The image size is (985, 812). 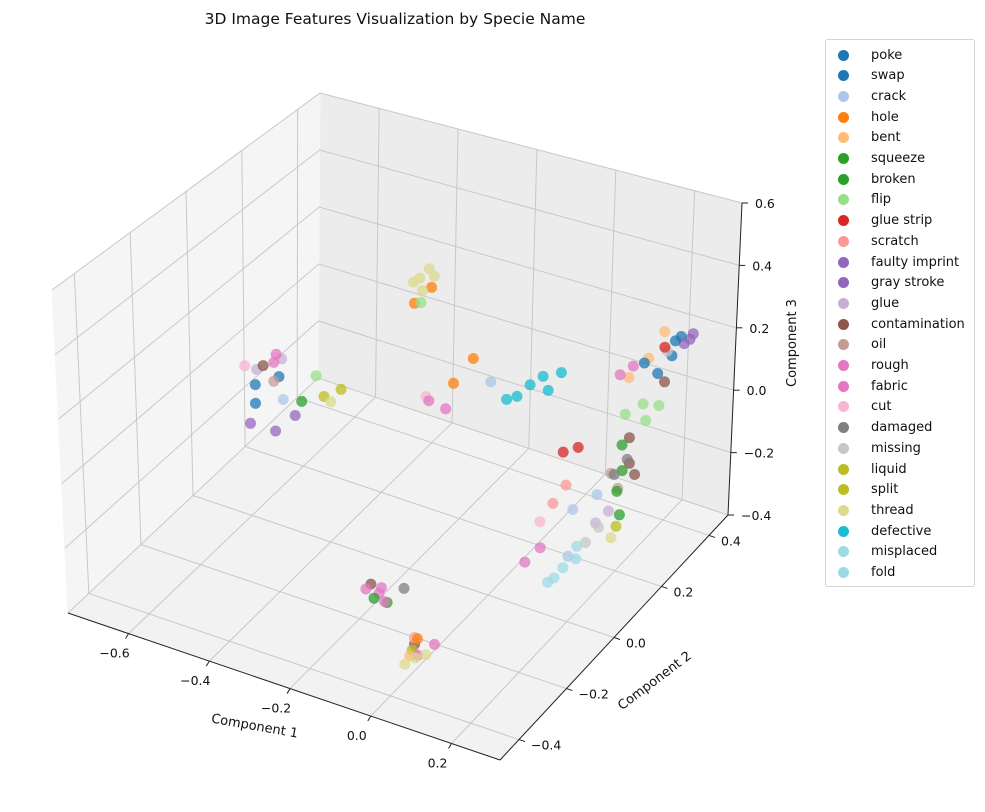 I want to click on legend-label: poke, so click(x=887, y=55).